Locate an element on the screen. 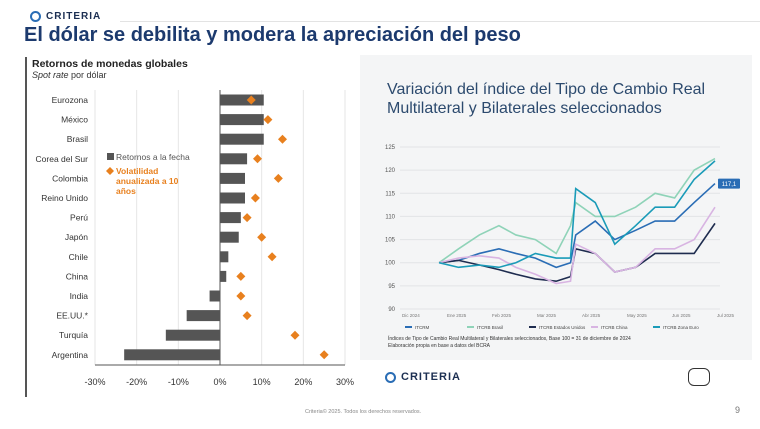 The image size is (760, 429). y-tick-label: 100 is located at coordinates (390, 264).